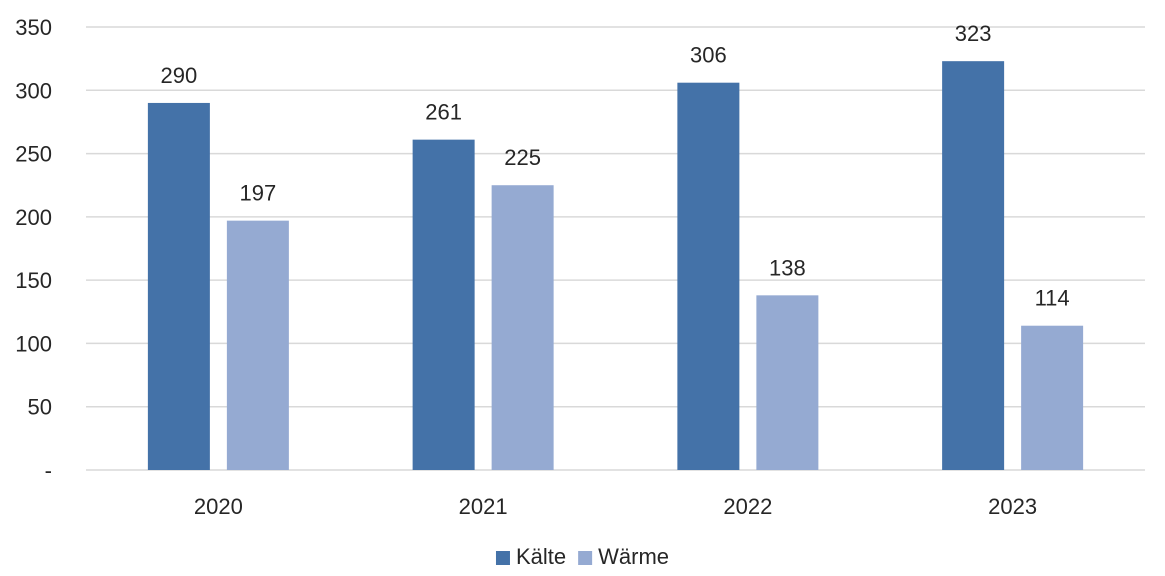 The image size is (1165, 576). I want to click on x-category-label: 2022, so click(747, 506).